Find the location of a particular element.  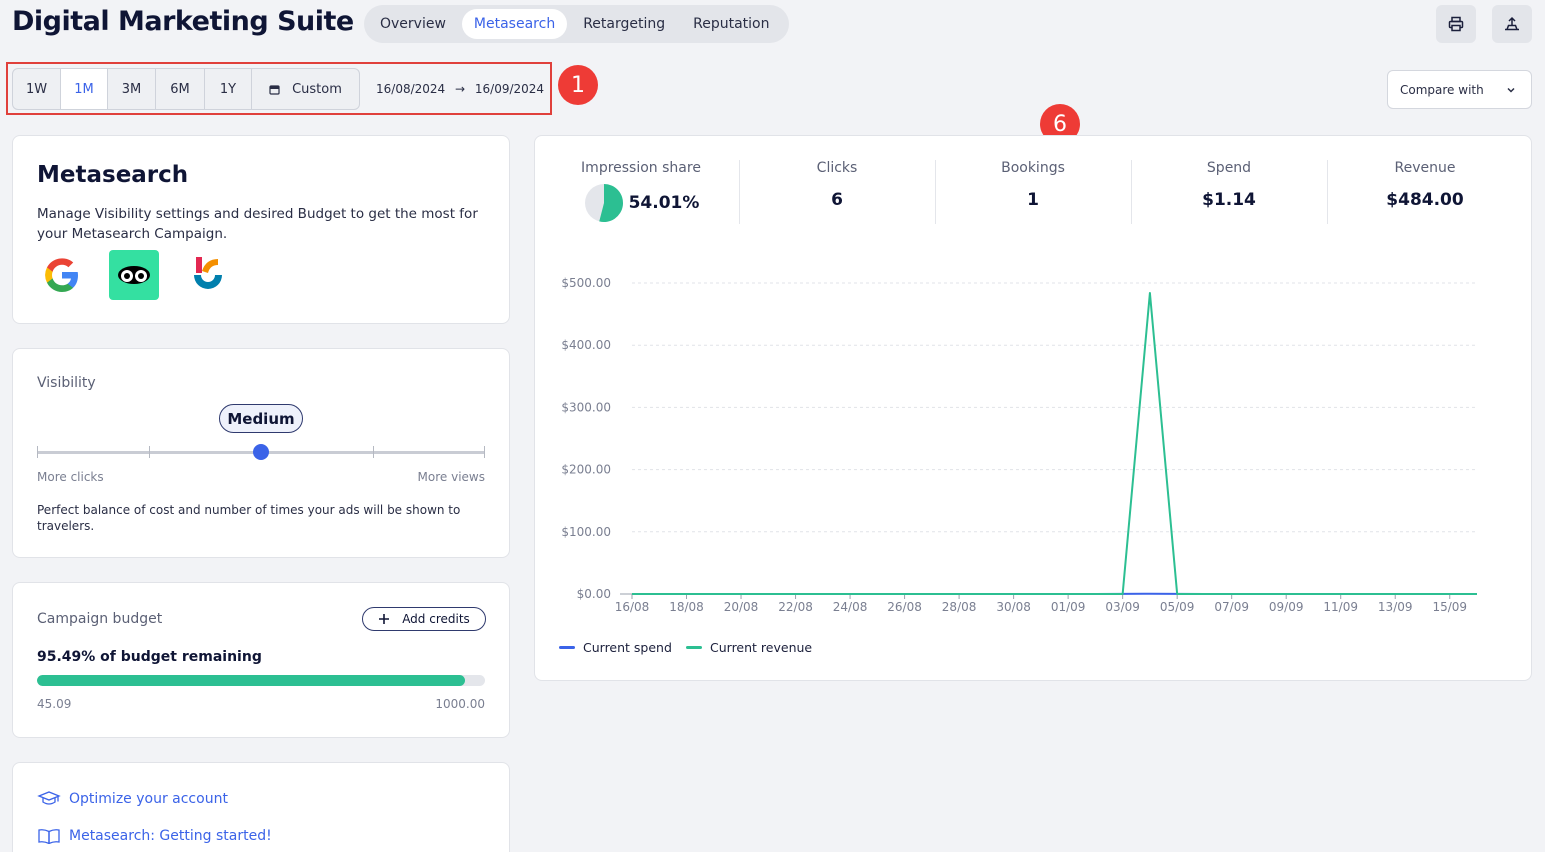

legend-item-revenue: Current revenue is located at coordinates (749, 647).